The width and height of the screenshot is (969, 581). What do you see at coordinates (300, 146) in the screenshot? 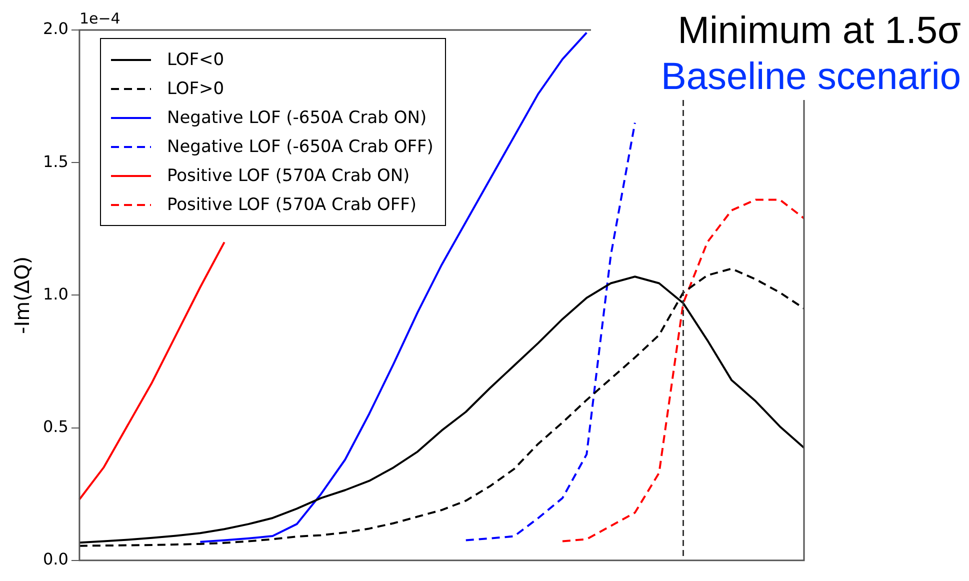
I see `legend-label: Negative LOF (-650A Crab OFF)` at bounding box center [300, 146].